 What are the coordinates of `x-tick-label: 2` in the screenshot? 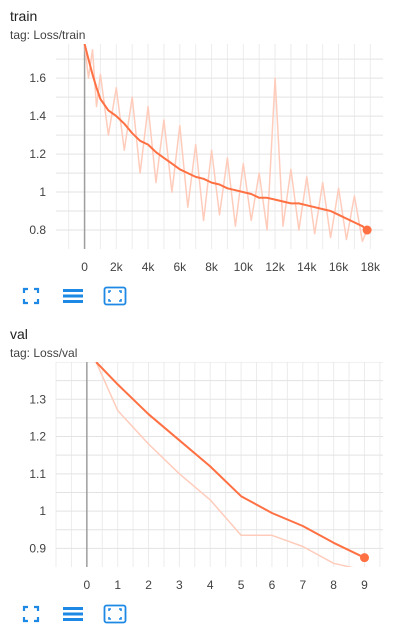 It's located at (148, 585).